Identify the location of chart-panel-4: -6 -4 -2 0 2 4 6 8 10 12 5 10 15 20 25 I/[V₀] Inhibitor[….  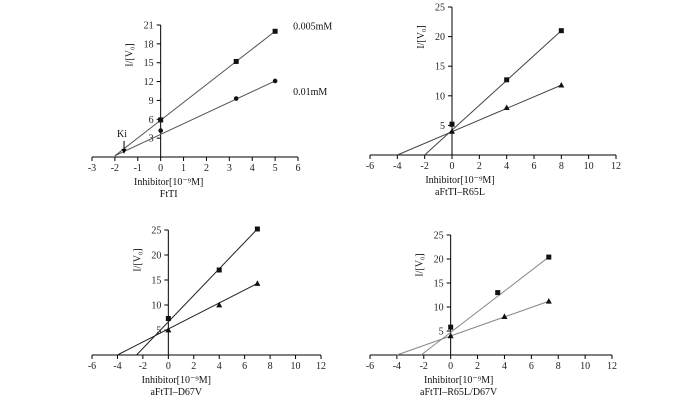
(491, 315).